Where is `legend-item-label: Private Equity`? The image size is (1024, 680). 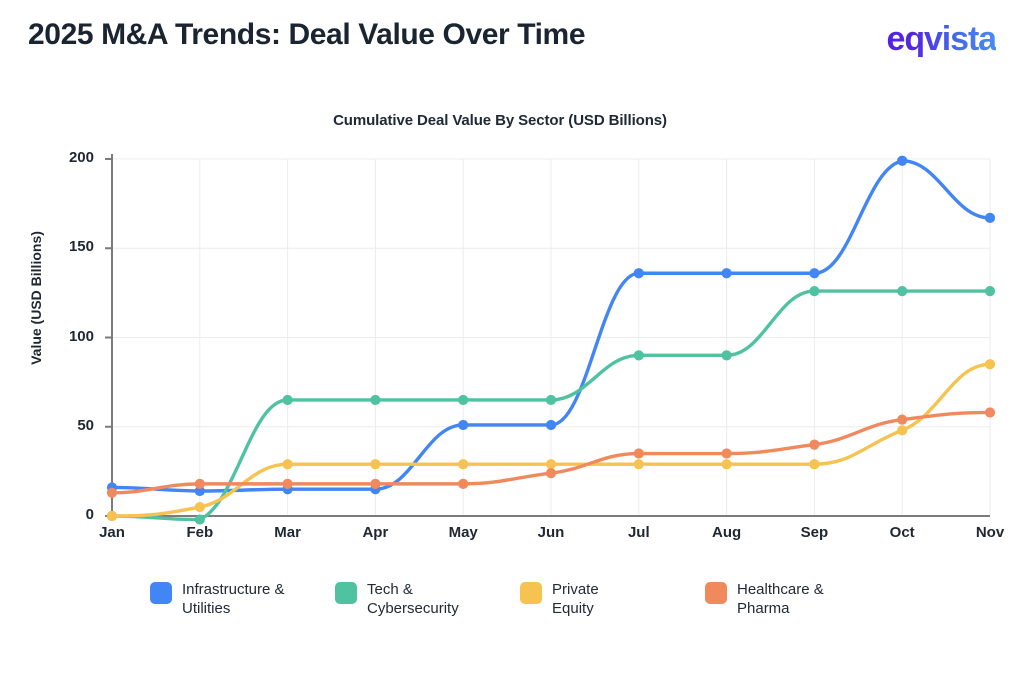
legend-item-label: Private Equity is located at coordinates (575, 599).